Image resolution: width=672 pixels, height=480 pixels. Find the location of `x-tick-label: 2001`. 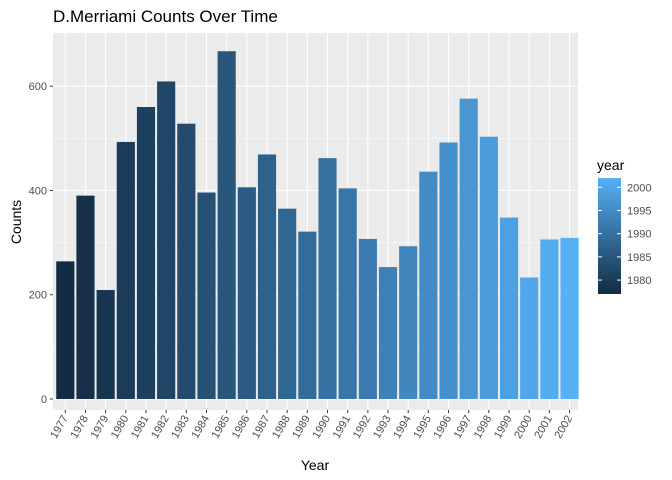

x-tick-label: 2001 is located at coordinates (543, 427).